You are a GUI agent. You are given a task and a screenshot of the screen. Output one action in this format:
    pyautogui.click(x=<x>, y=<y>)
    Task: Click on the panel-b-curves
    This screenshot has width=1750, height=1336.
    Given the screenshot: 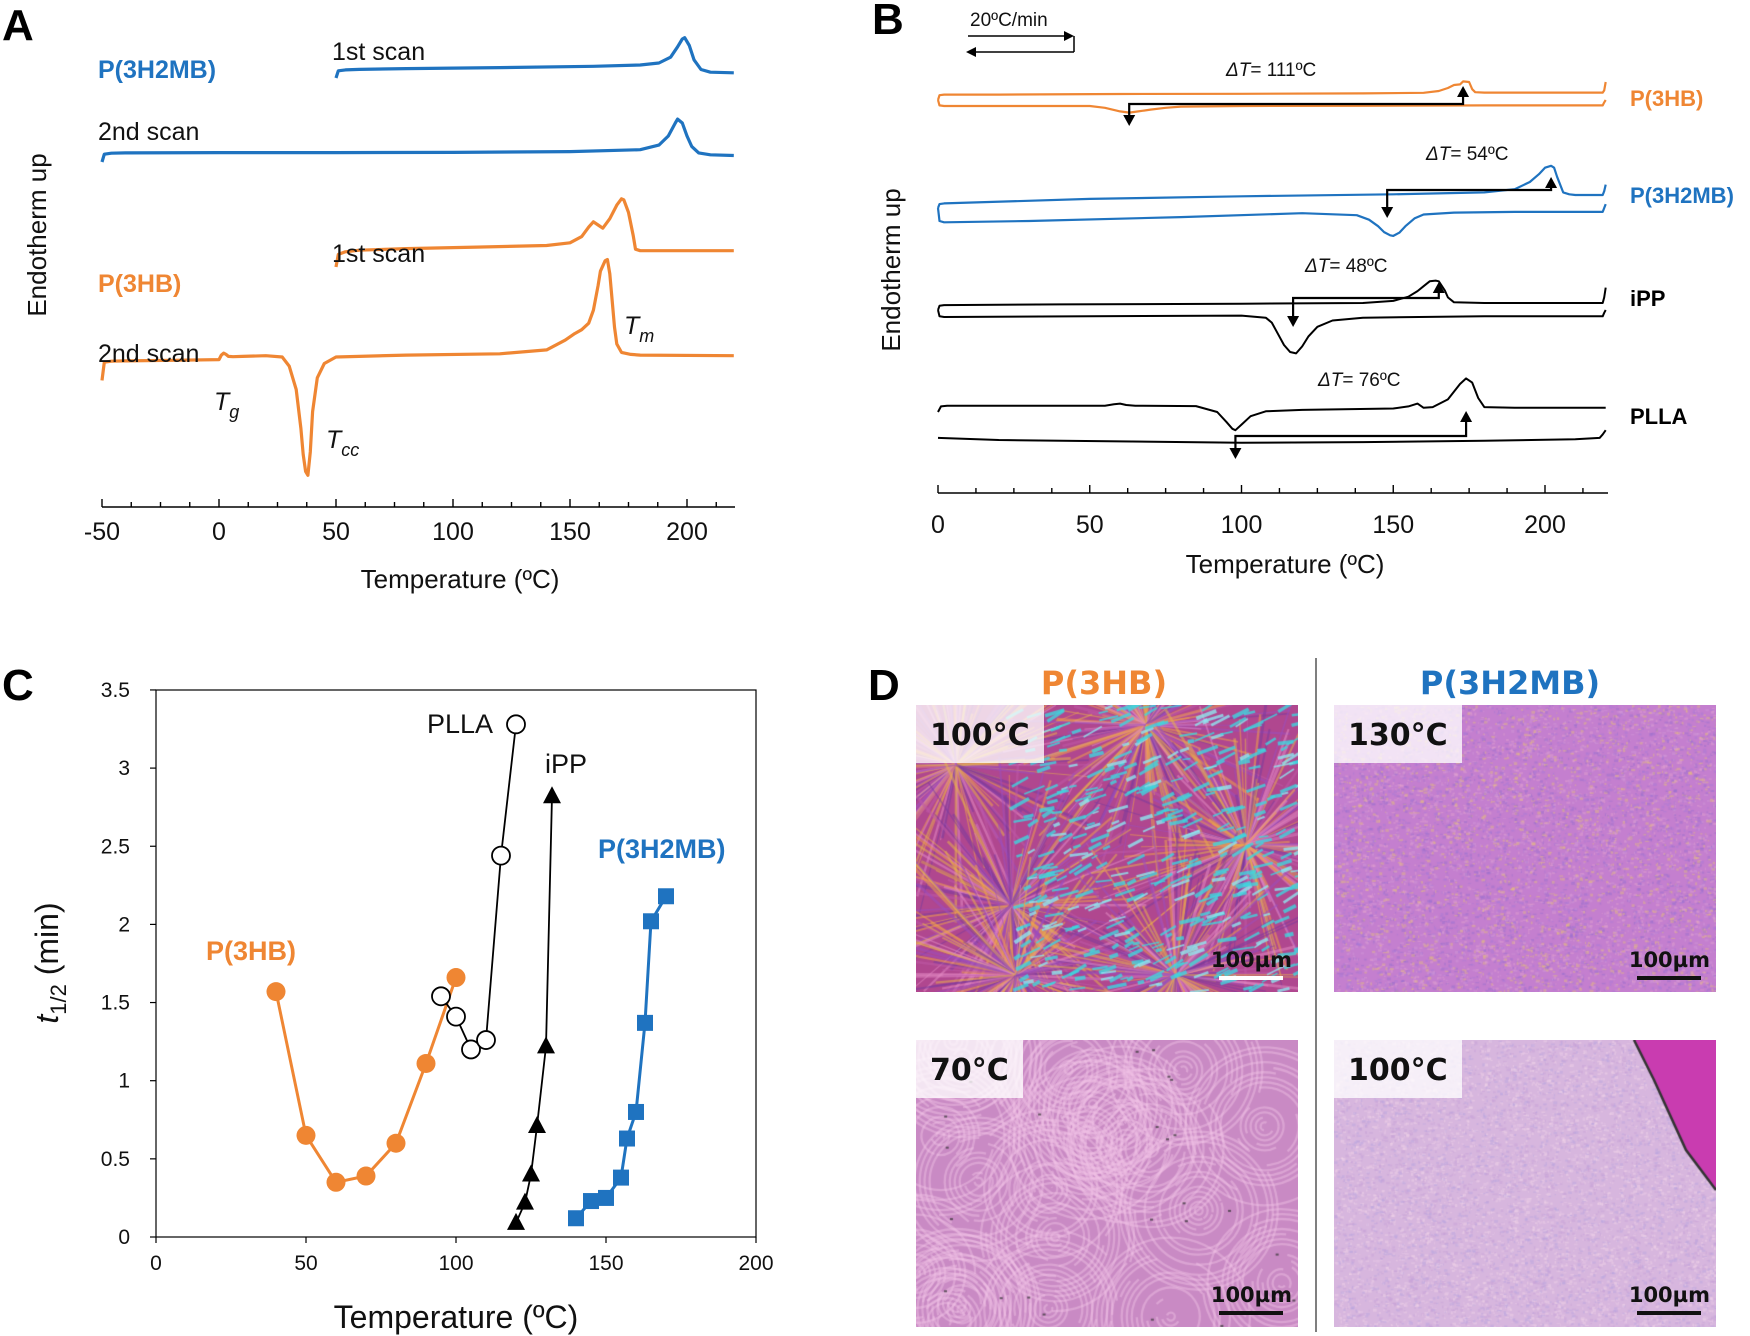 What is the action you would take?
    pyautogui.click(x=1271, y=262)
    